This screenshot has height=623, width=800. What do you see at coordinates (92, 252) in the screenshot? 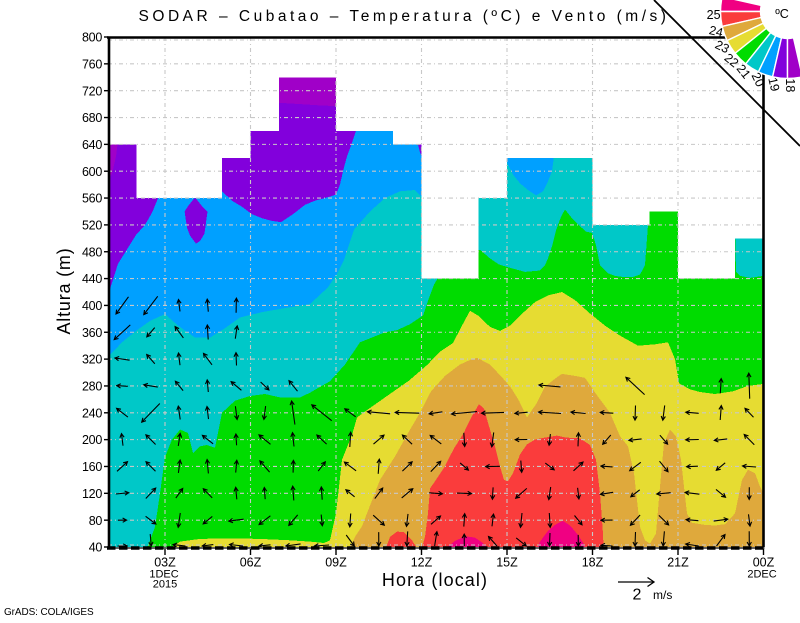
I see `svg-text: 480` at bounding box center [92, 252].